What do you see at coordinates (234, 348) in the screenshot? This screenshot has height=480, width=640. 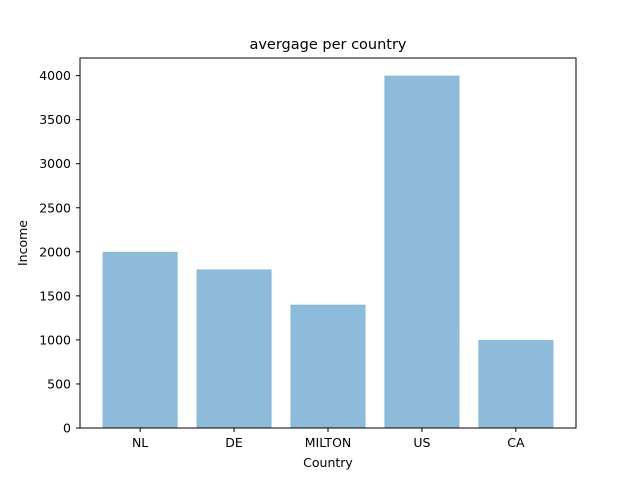 I see `bar-de` at bounding box center [234, 348].